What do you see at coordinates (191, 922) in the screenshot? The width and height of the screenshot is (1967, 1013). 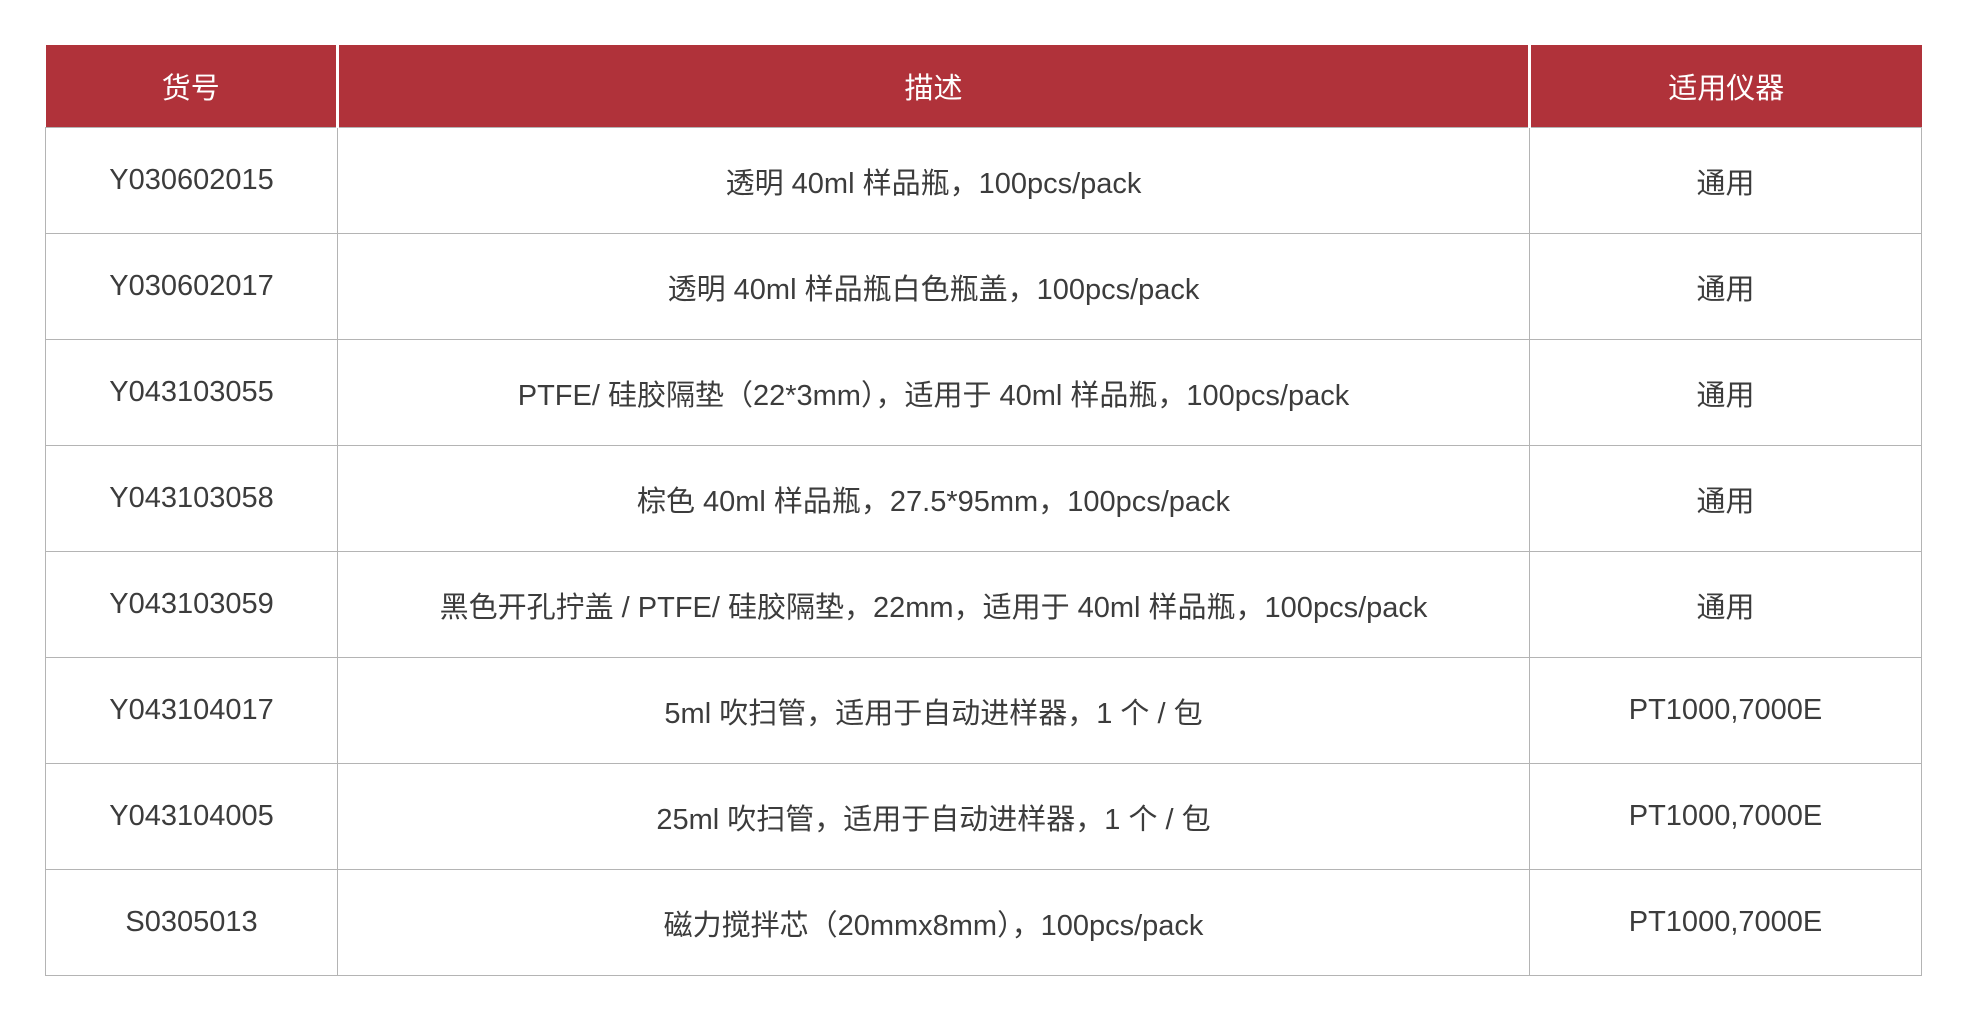 I see `item-number-cell: S0305013` at bounding box center [191, 922].